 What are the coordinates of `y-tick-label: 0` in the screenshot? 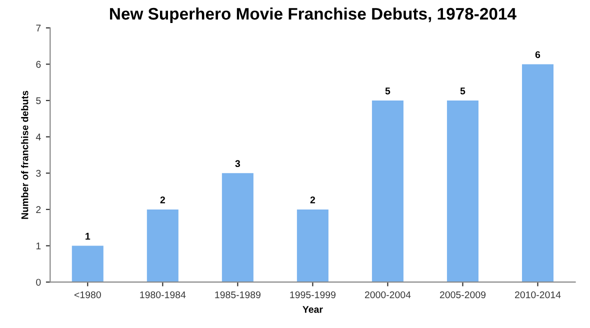 It's located at (38, 282).